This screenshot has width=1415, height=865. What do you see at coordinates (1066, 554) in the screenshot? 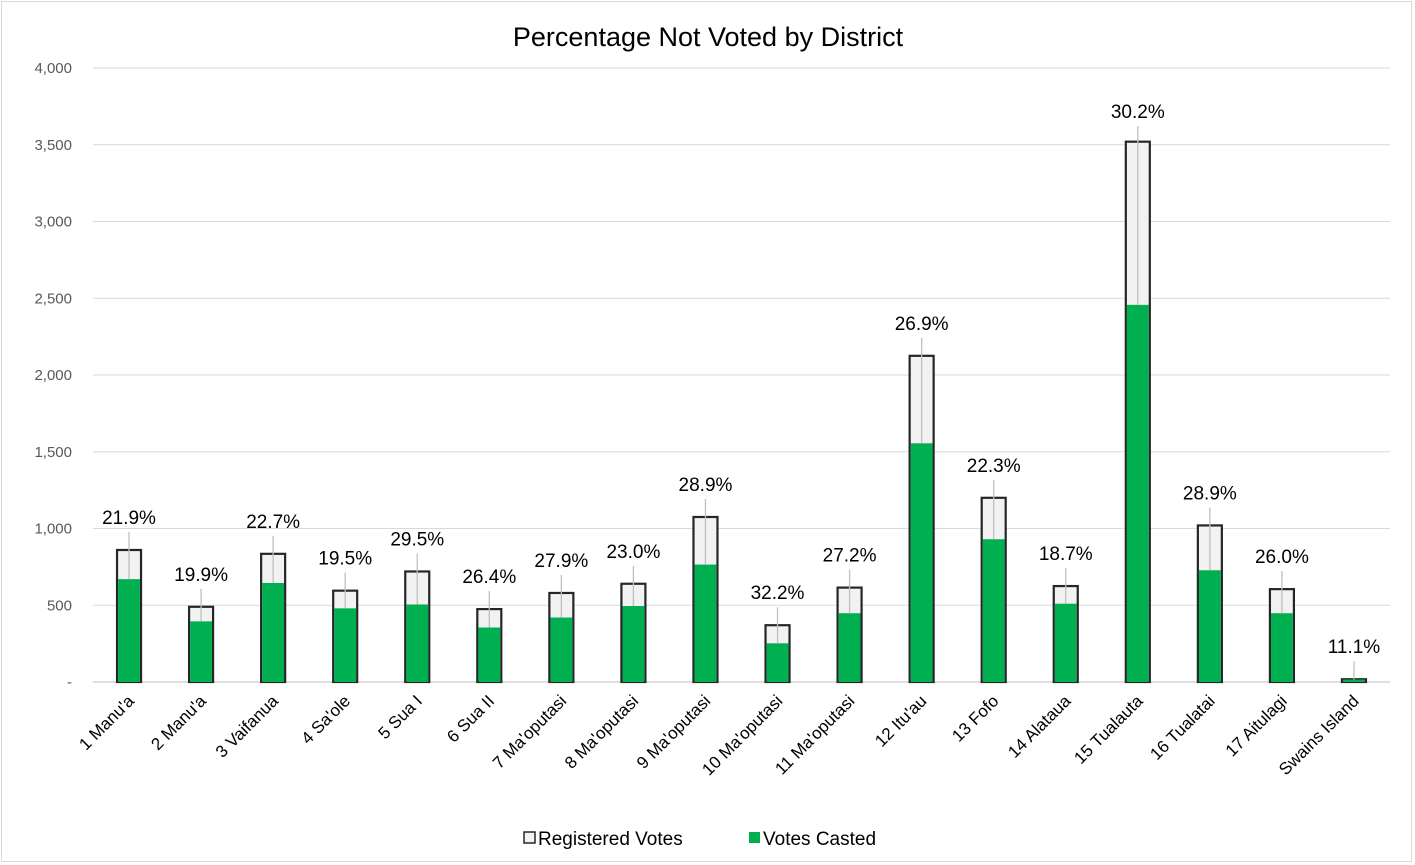
I see `data-label: 18.7%` at bounding box center [1066, 554].